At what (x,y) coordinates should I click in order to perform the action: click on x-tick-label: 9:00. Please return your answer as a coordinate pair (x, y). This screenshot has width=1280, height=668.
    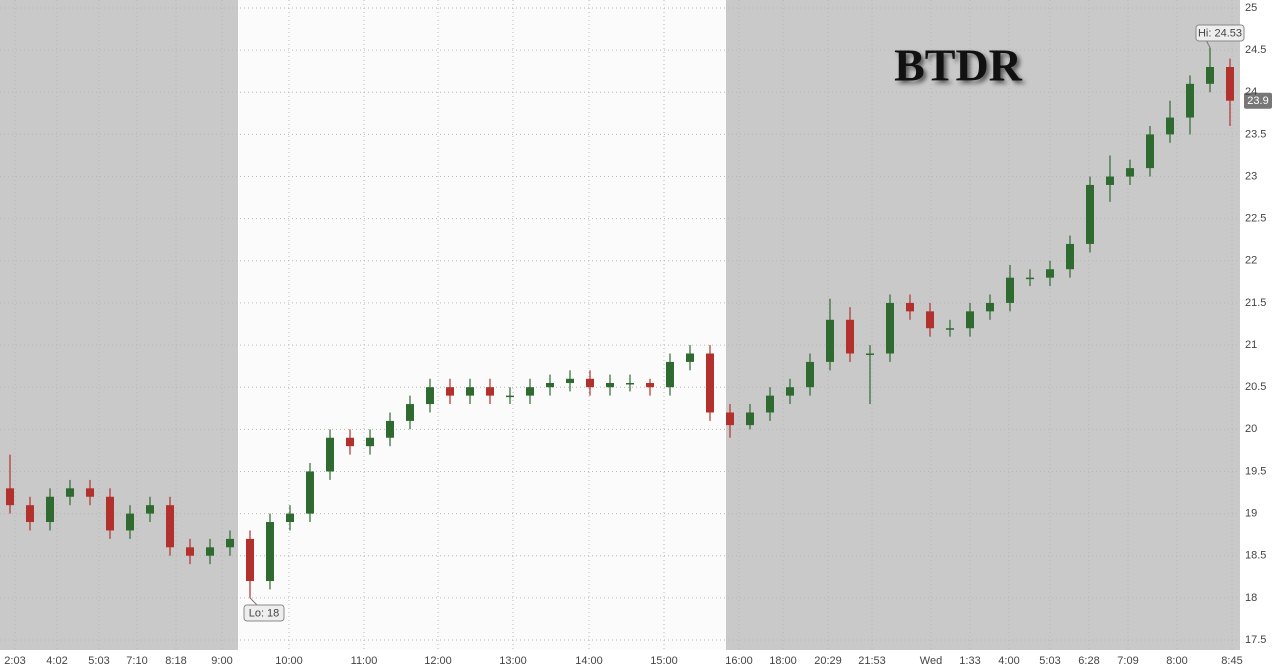
    Looking at the image, I should click on (221, 661).